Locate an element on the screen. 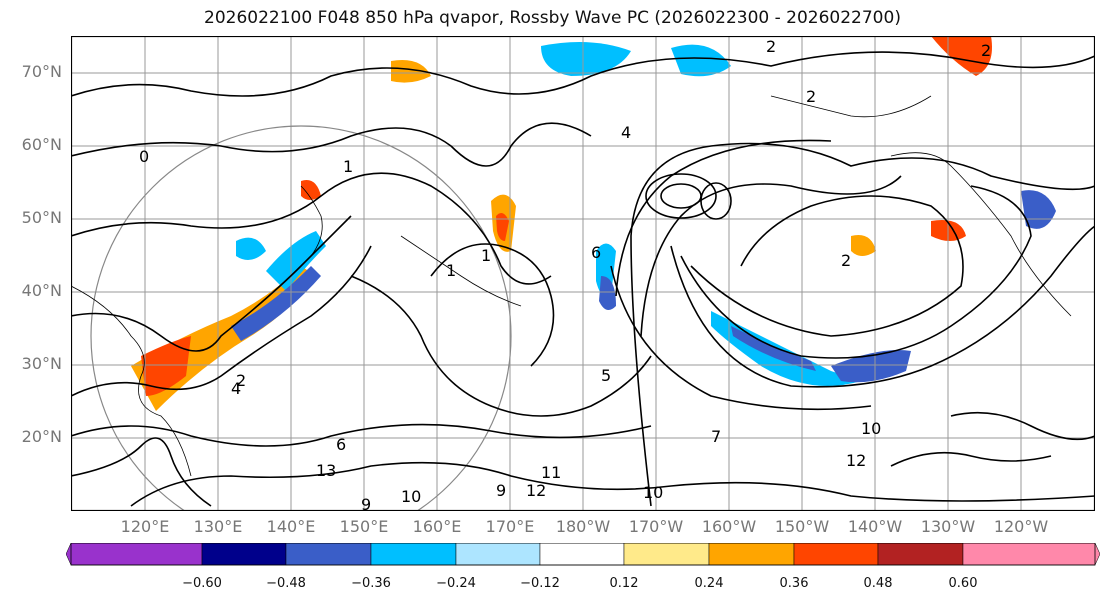 Image resolution: width=1105 pixels, height=604 pixels. contour-label: 5 is located at coordinates (606, 375).